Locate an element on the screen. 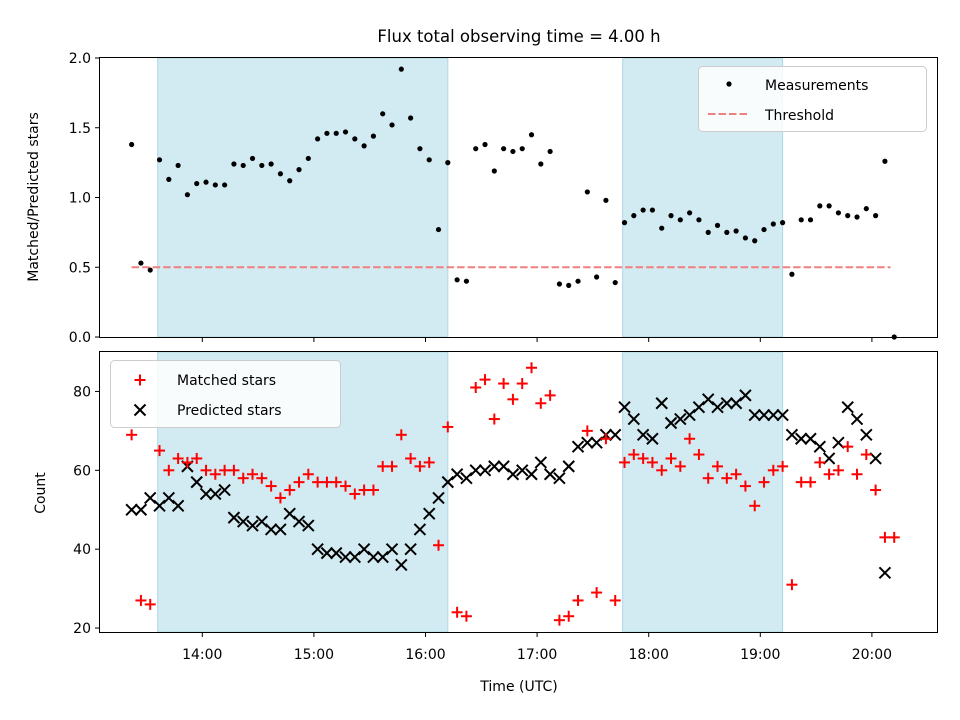 The width and height of the screenshot is (960, 720). x-tick-label: 16:00 is located at coordinates (425, 655).